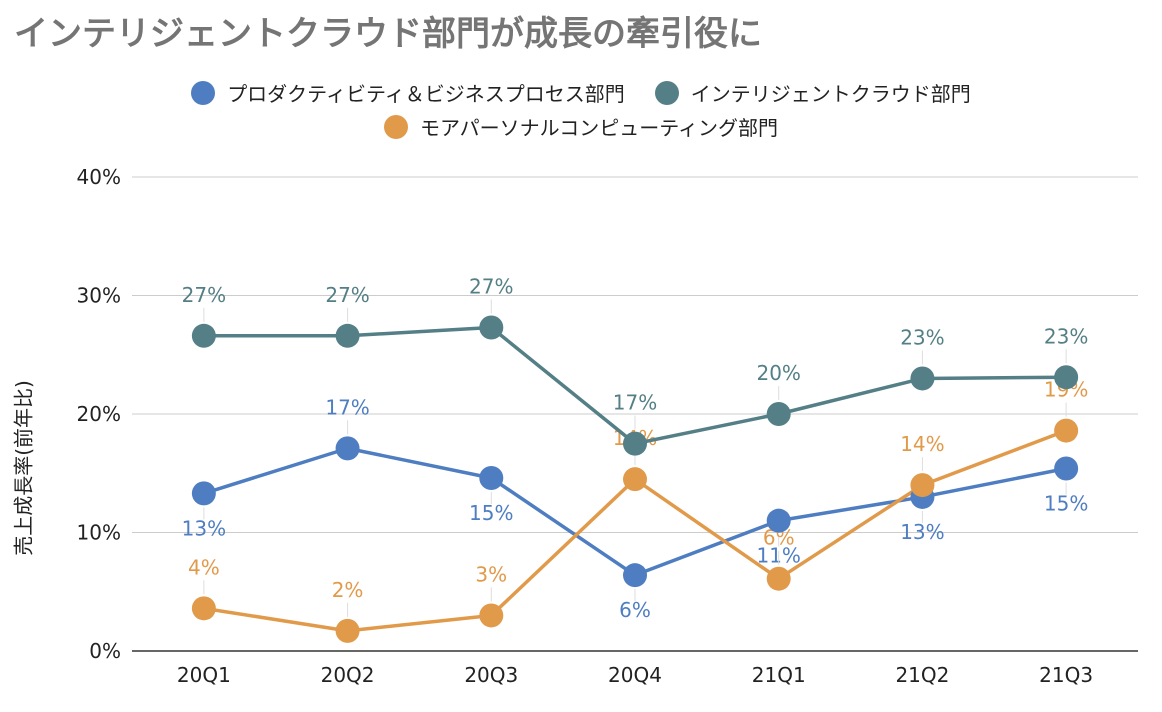  What do you see at coordinates (426, 94) in the screenshot?
I see `legend-label-productivity: プロダクティビティ＆ビジネスプロセス部門` at bounding box center [426, 94].